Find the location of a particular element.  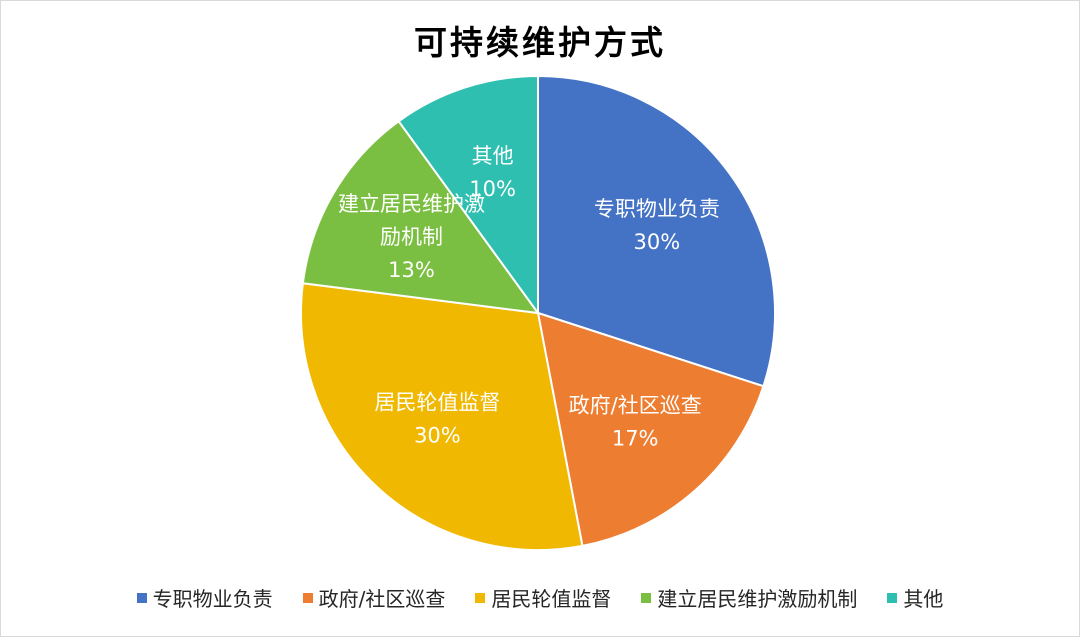

legend-label-2: 居民轮值监督 is located at coordinates (551, 599).